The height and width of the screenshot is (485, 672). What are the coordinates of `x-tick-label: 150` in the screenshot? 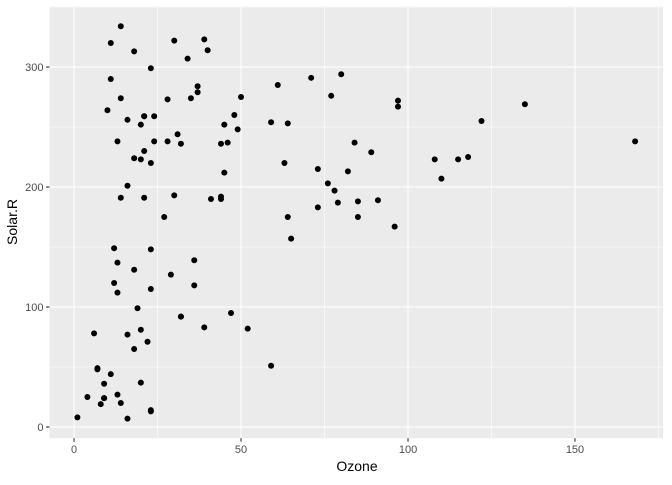 It's located at (575, 450).